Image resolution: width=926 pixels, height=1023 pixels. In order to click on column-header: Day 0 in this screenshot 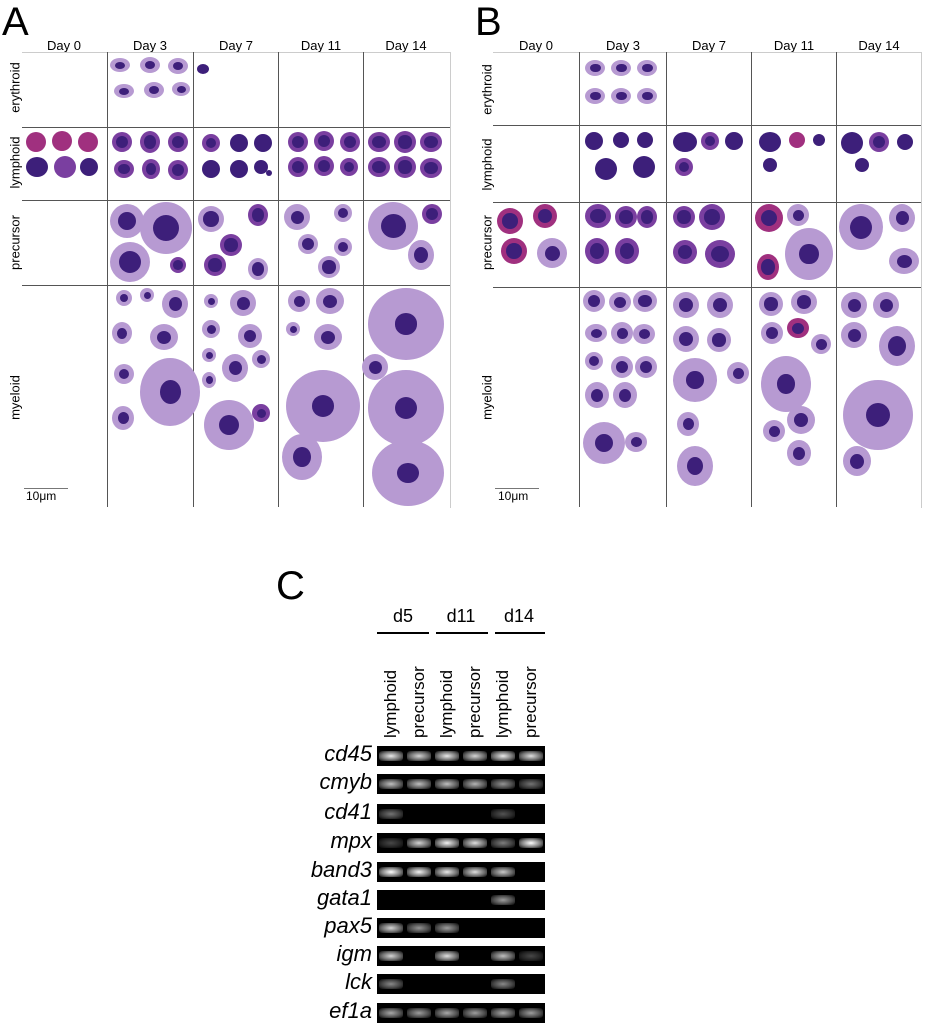, I will do `click(536, 45)`.